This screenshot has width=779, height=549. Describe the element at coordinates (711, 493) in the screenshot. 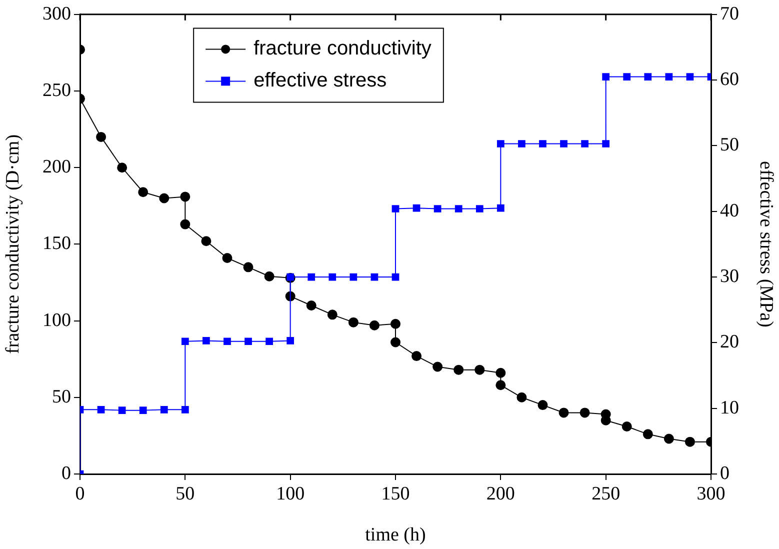

I see `x-tick-label: 300` at that location.